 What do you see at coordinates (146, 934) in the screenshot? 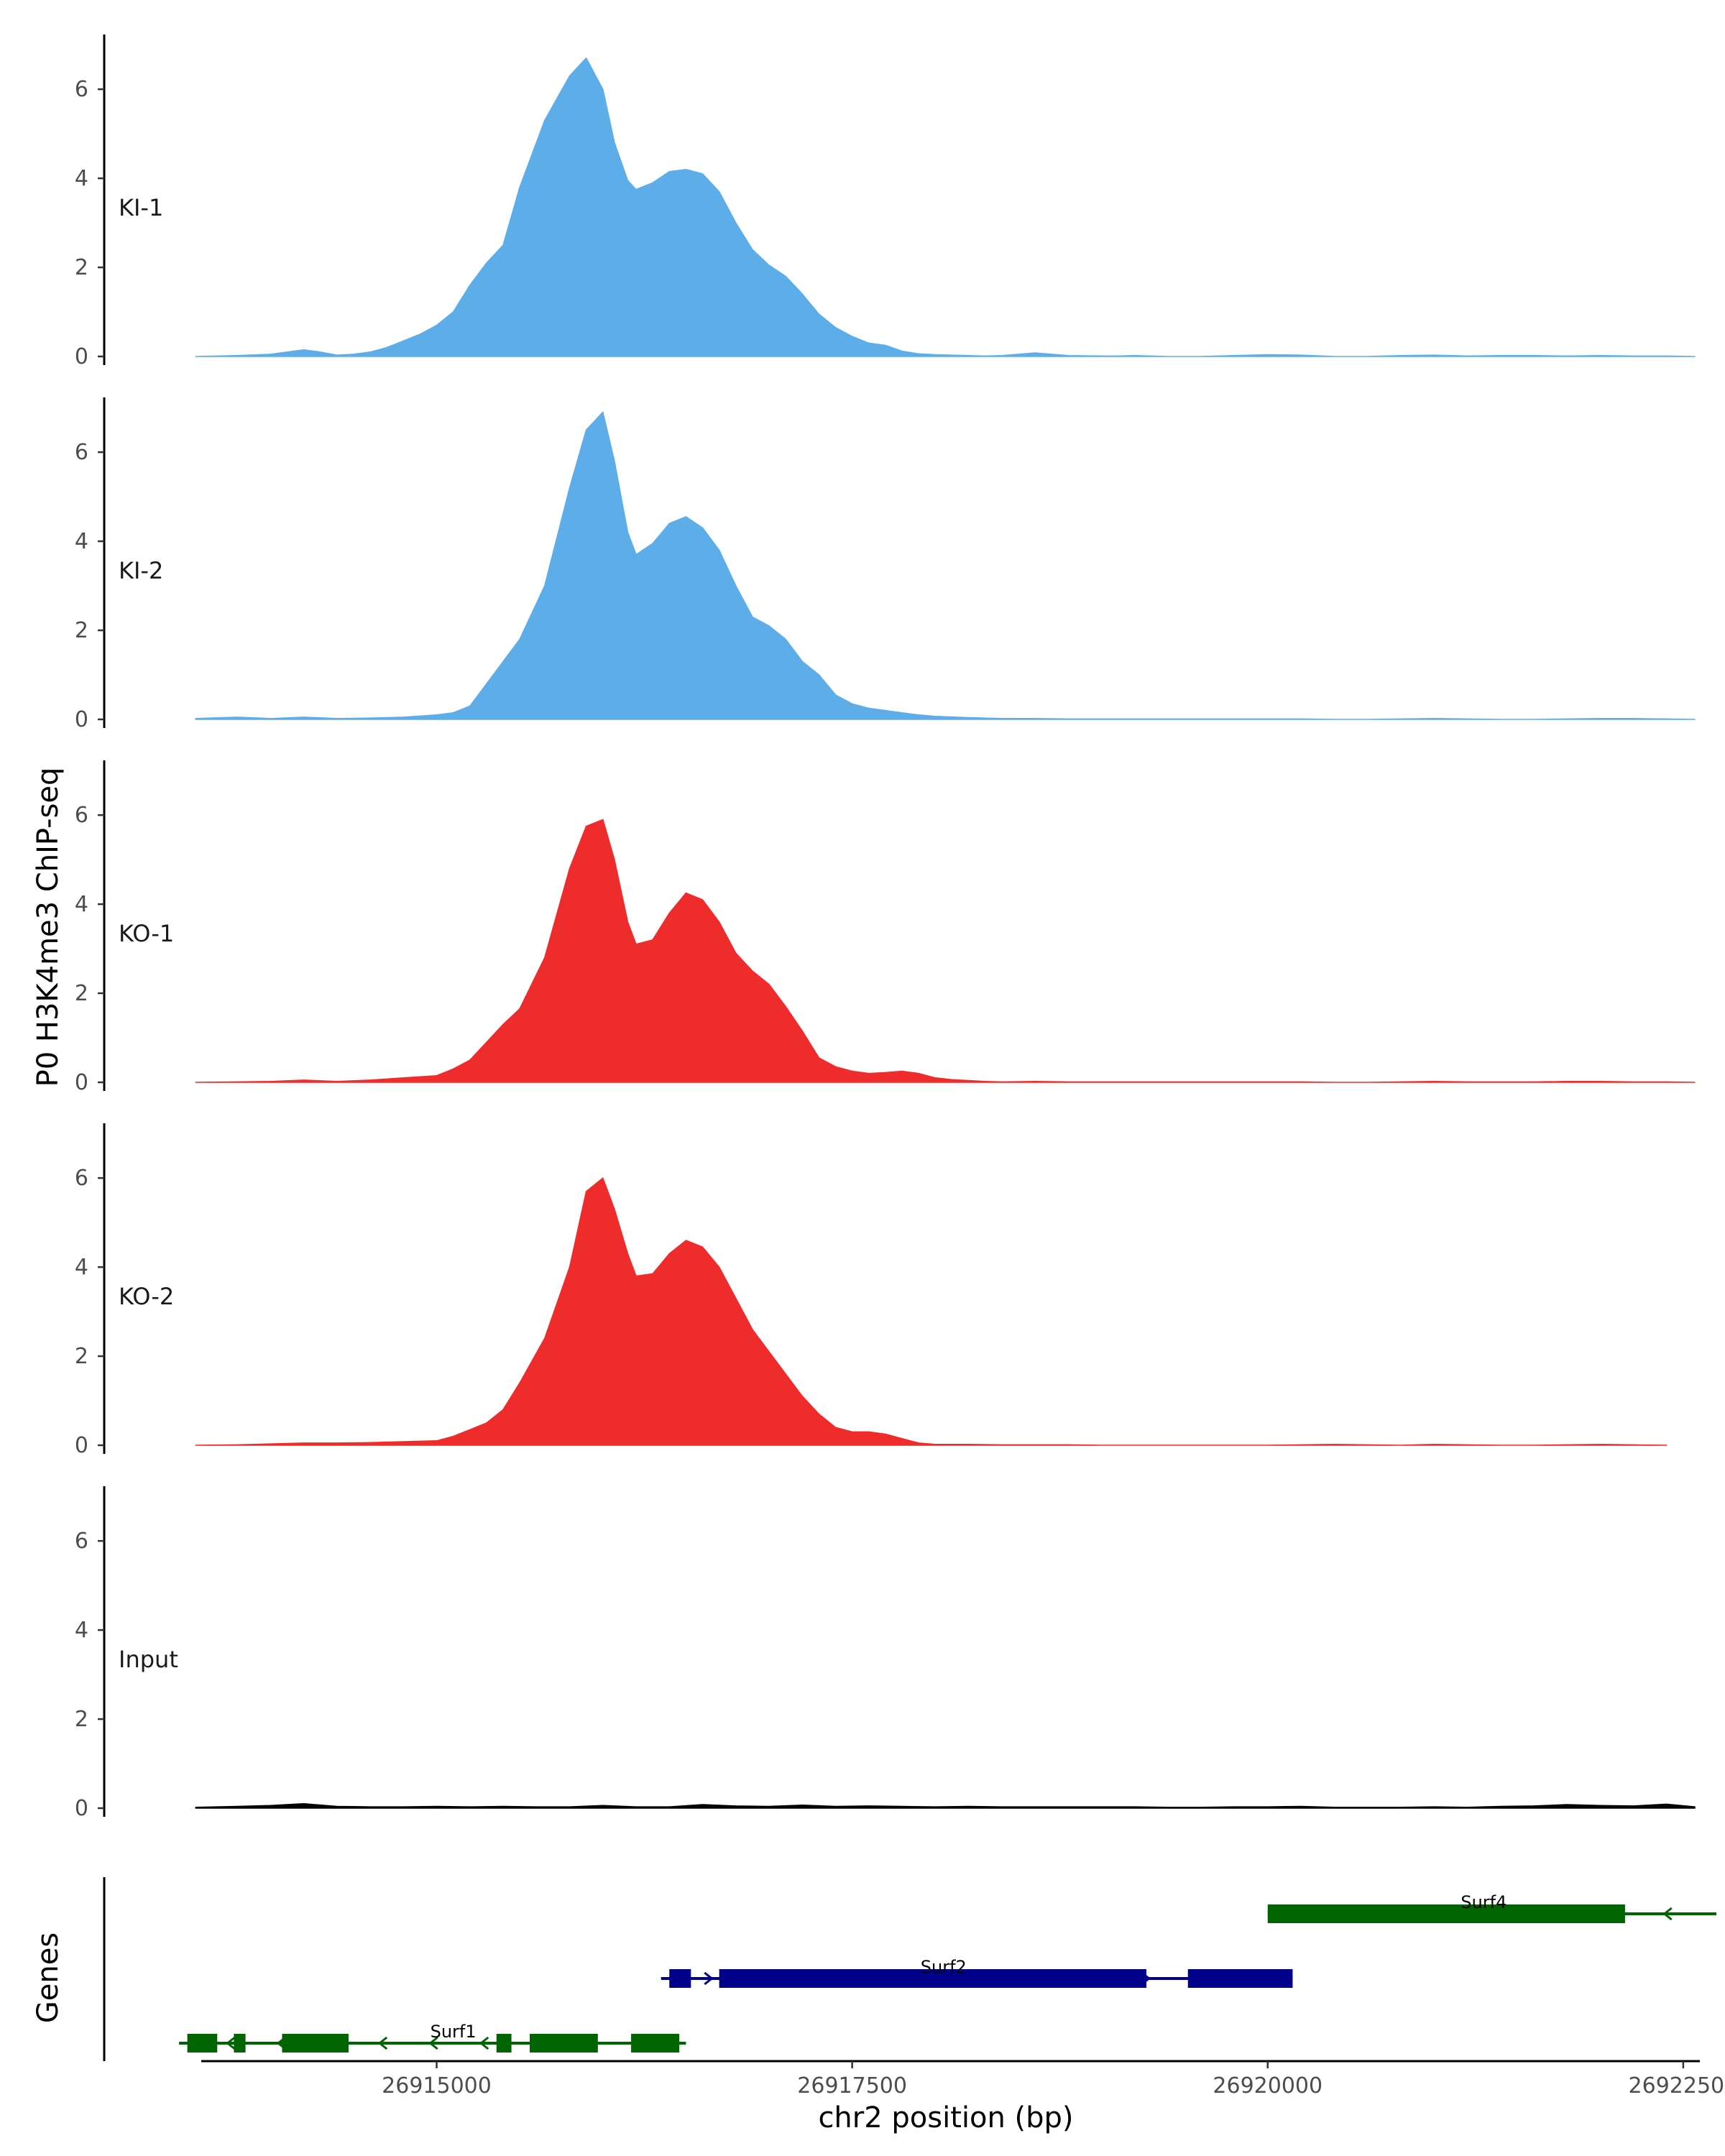
I see `track-label: KO-1` at bounding box center [146, 934].